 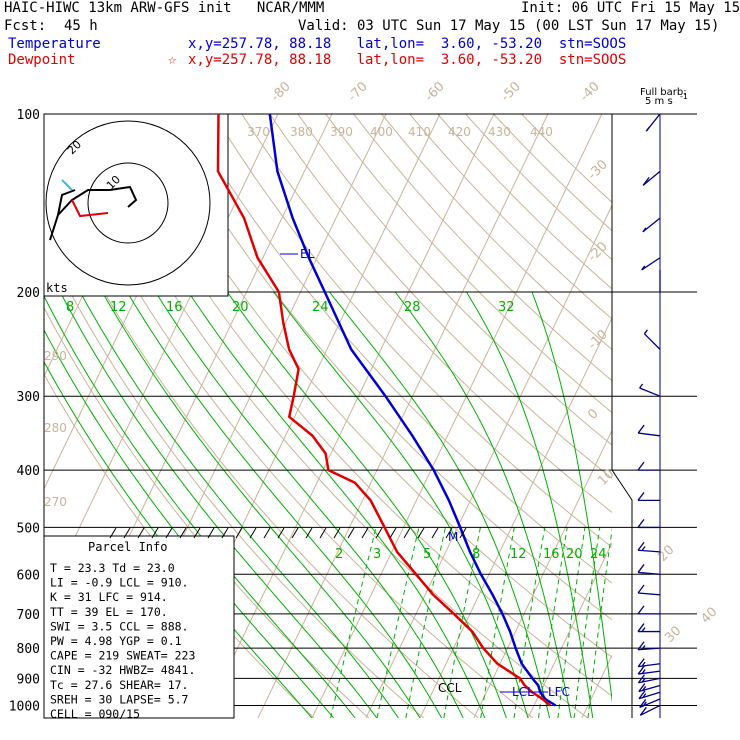 I want to click on parcel-info-row: CELL = 090/15, so click(x=95, y=714).